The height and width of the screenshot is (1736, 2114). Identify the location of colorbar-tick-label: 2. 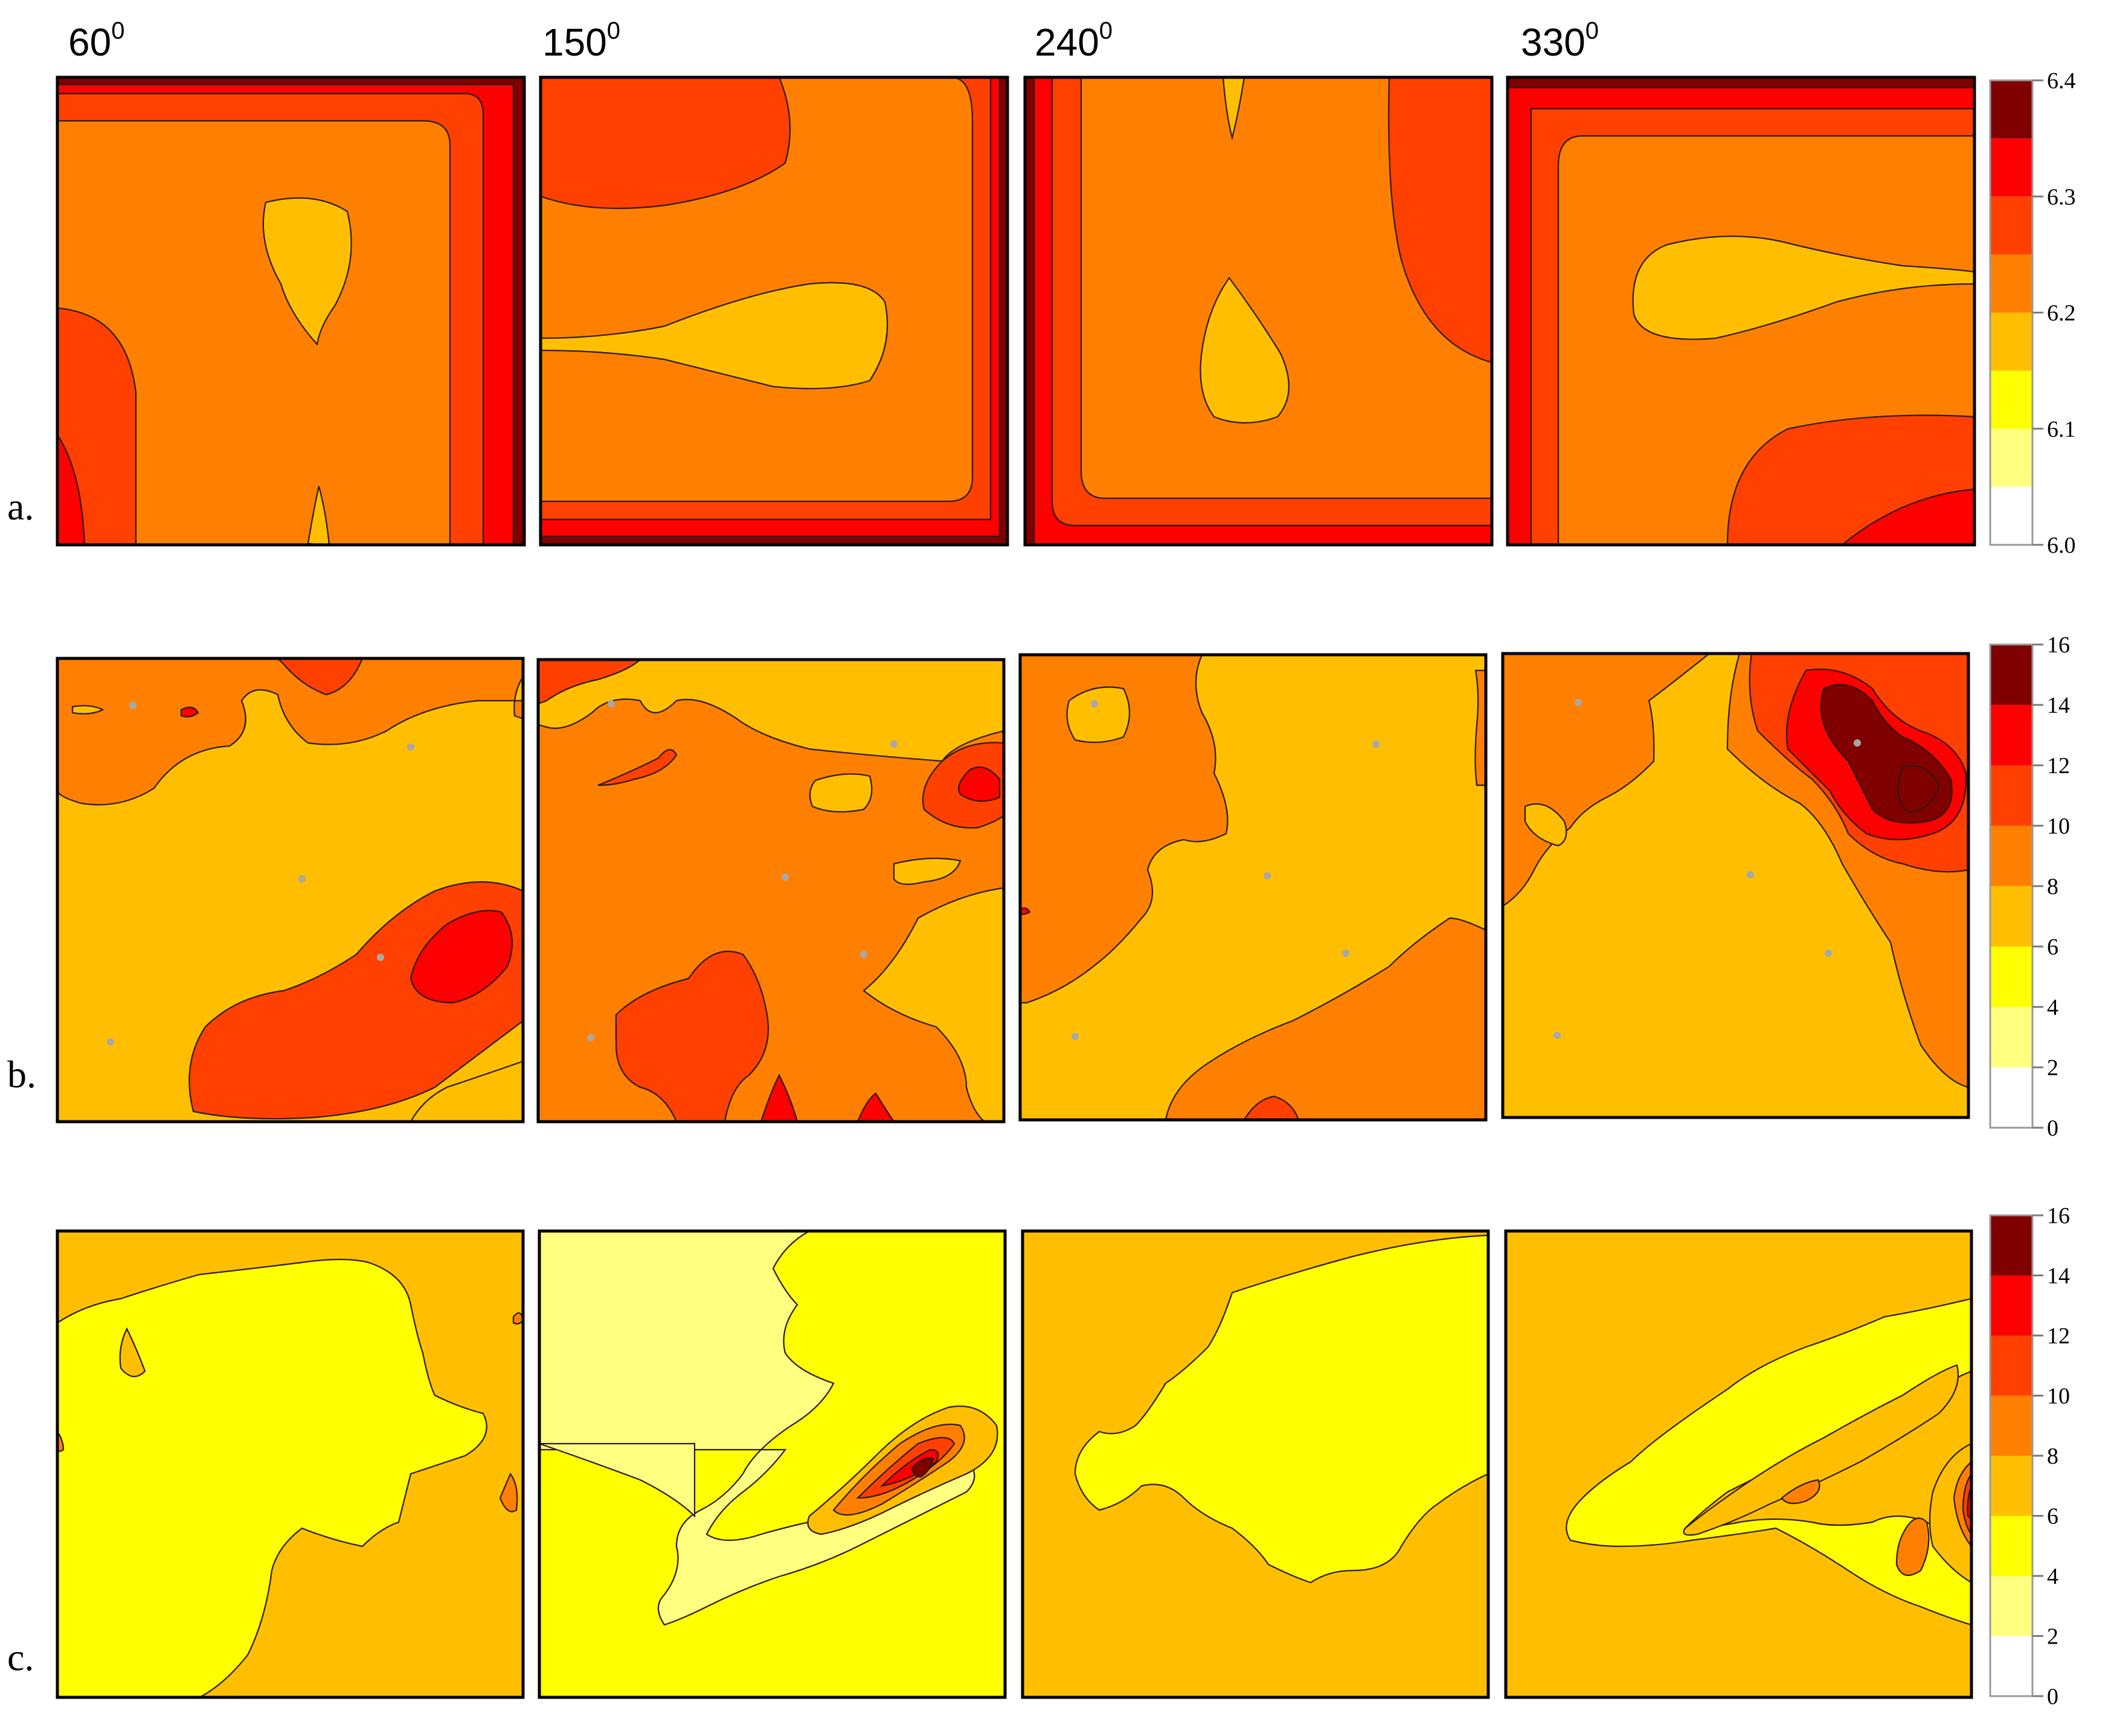
(2052, 1068).